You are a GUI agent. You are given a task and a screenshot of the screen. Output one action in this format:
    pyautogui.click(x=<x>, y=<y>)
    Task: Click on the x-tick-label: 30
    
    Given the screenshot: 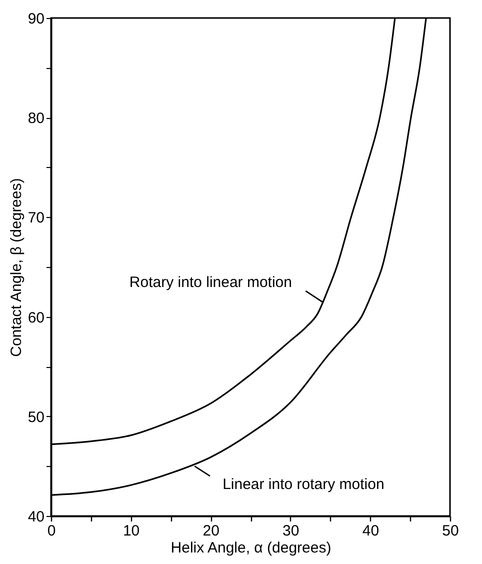 What is the action you would take?
    pyautogui.click(x=291, y=531)
    